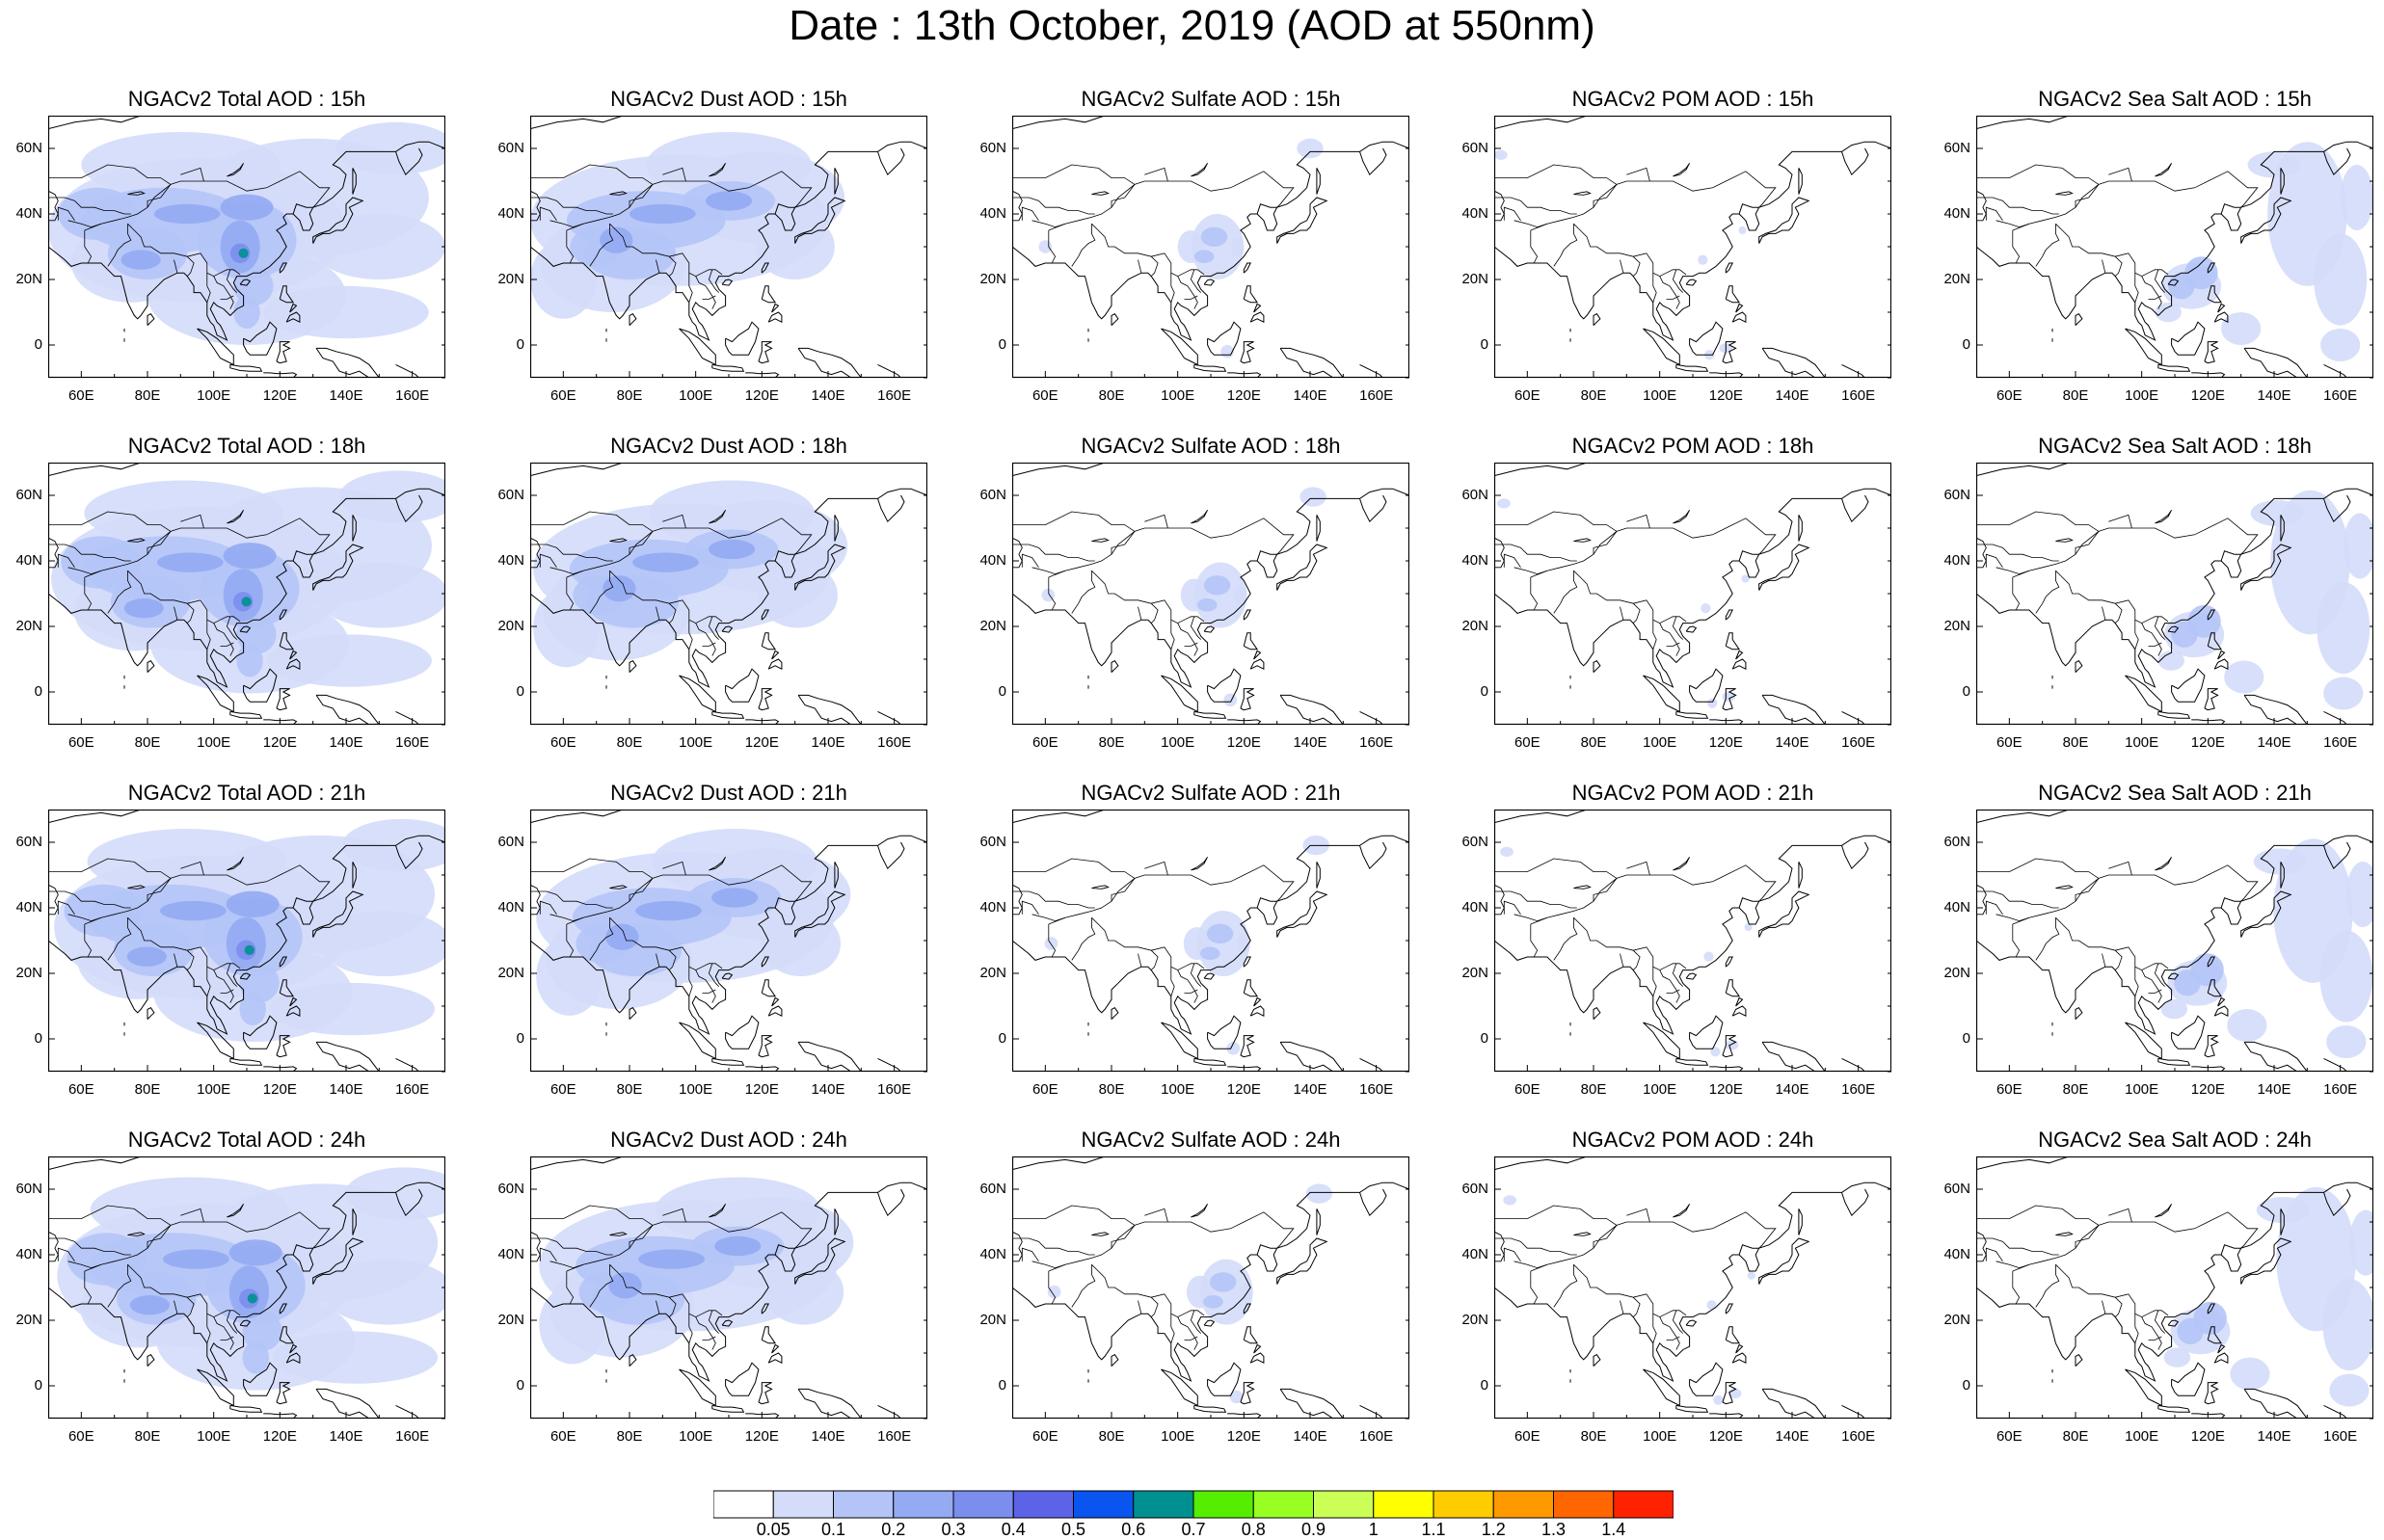 The width and height of the screenshot is (2384, 1540). Describe the element at coordinates (247, 594) in the screenshot. I see `map-plot` at that location.